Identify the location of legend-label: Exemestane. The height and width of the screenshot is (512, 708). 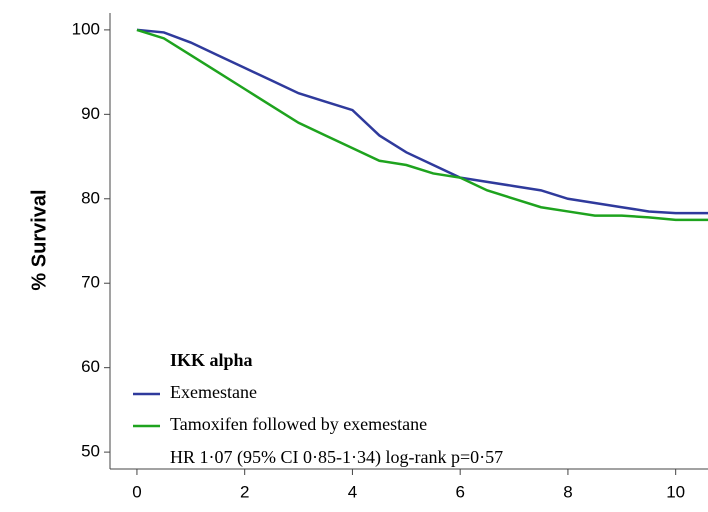
(213, 392).